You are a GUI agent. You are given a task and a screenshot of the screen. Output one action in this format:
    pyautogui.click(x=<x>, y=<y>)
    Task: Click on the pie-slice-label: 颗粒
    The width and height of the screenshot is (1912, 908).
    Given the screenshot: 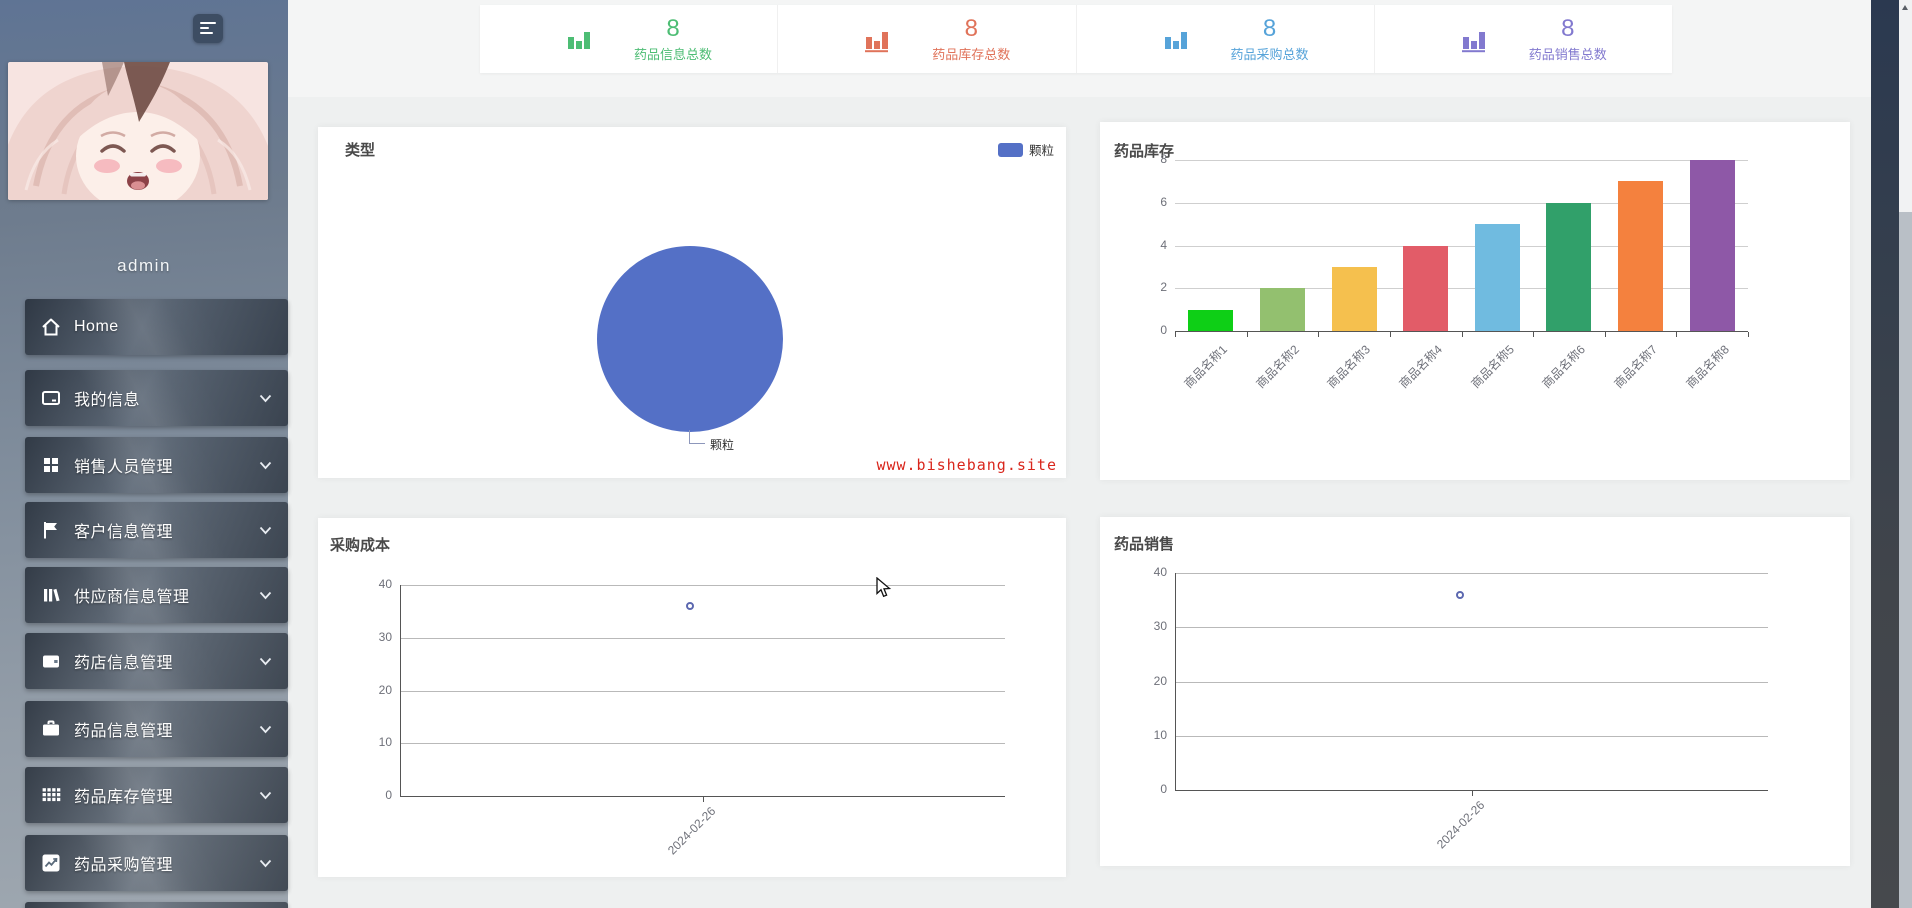 What is the action you would take?
    pyautogui.click(x=722, y=445)
    